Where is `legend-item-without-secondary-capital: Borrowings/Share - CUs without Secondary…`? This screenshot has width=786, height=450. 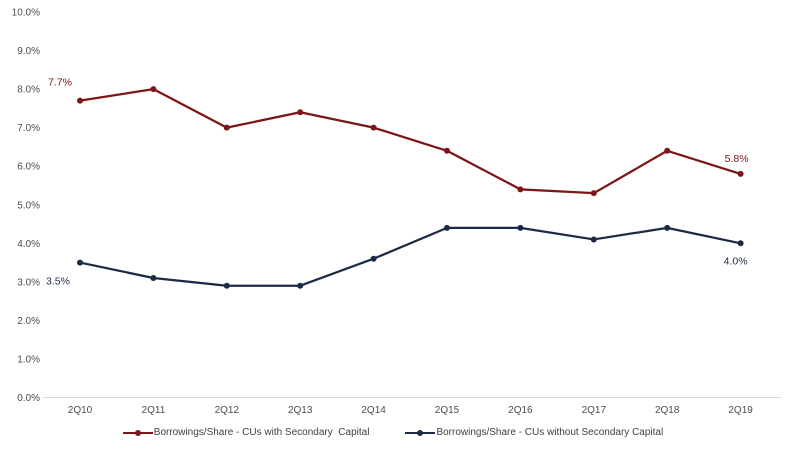 legend-item-without-secondary-capital: Borrowings/Share - CUs without Secondary… is located at coordinates (534, 432).